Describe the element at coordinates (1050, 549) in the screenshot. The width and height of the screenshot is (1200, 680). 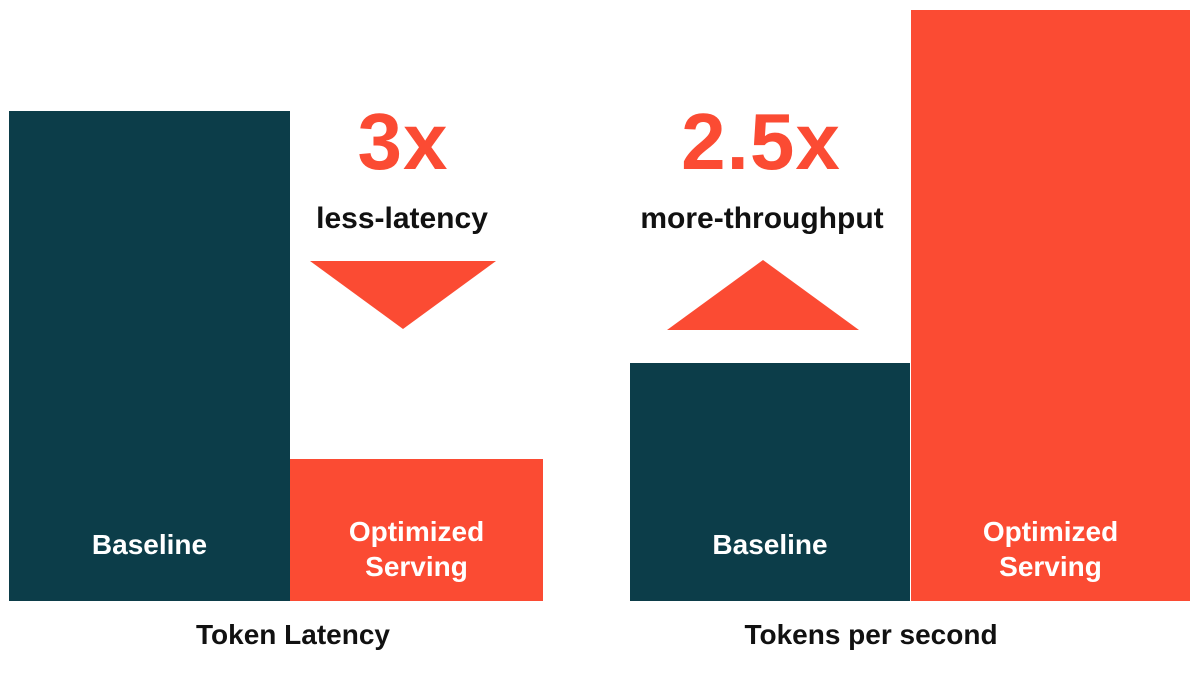
I see `throughput-optimized-bar-label: Optimized Serving` at that location.